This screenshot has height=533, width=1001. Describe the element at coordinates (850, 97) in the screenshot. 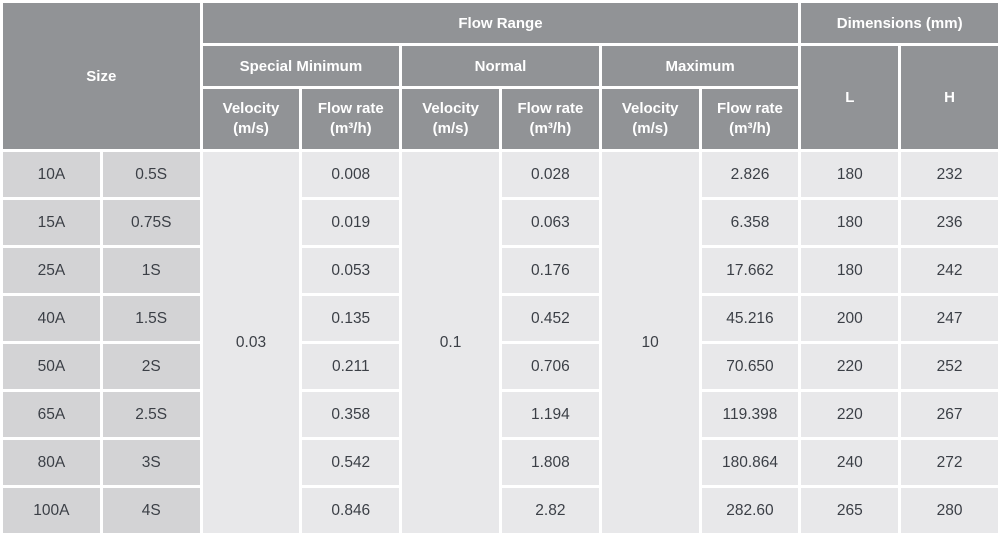

I see `length-column-header: L` at that location.